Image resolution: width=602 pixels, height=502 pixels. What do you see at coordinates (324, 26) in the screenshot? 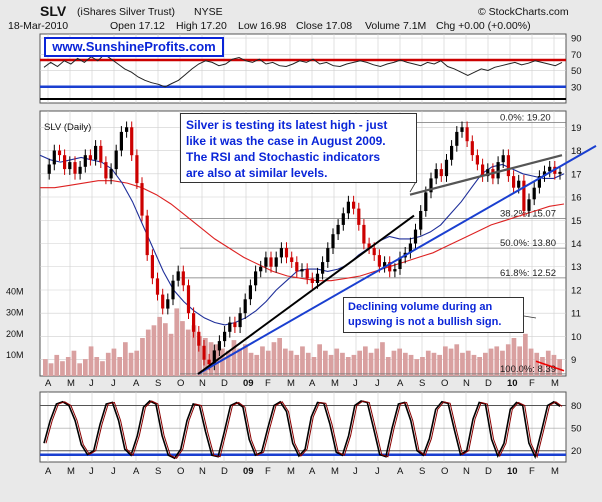
I see `quote-close: Close 17.08` at bounding box center [324, 26].